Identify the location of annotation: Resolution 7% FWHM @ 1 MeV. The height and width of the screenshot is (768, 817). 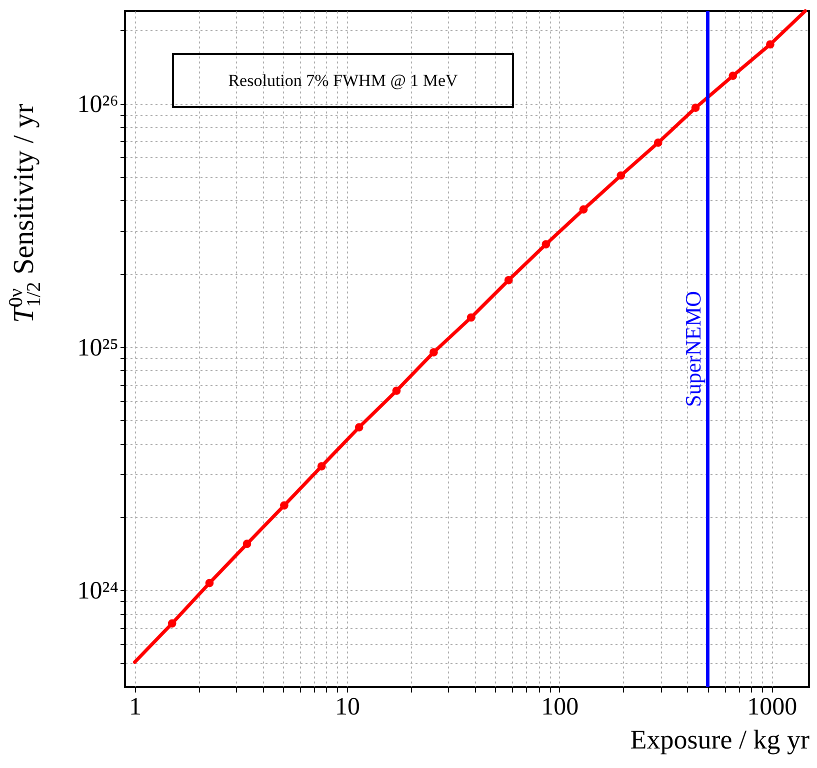
(343, 80).